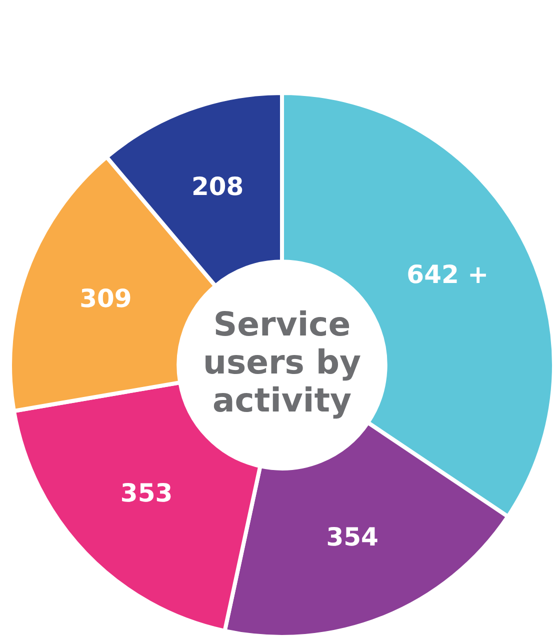 Image resolution: width=556 pixels, height=644 pixels. I want to click on data-label: 642 +, so click(447, 275).